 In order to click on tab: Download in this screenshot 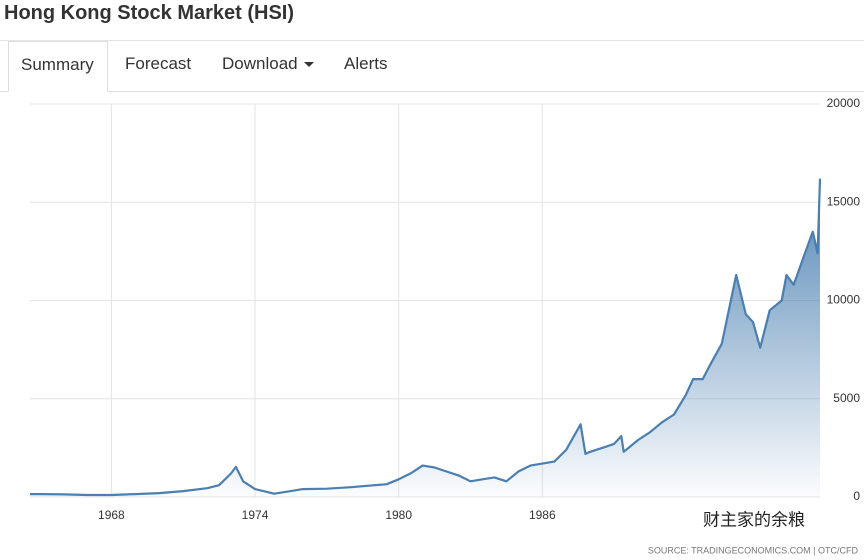, I will do `click(268, 66)`.